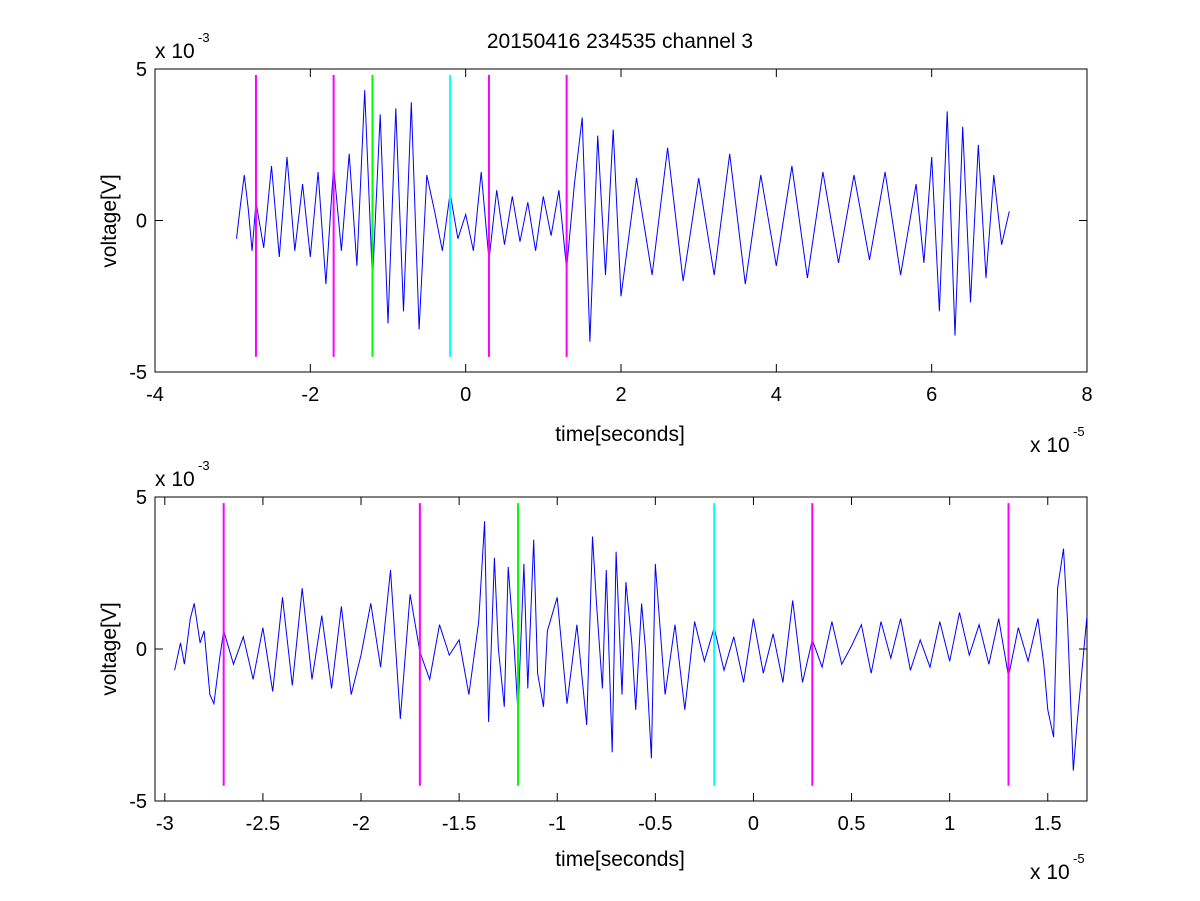 The image size is (1200, 901). What do you see at coordinates (138, 373) in the screenshot?
I see `top-y-tick-label-0: -5` at bounding box center [138, 373].